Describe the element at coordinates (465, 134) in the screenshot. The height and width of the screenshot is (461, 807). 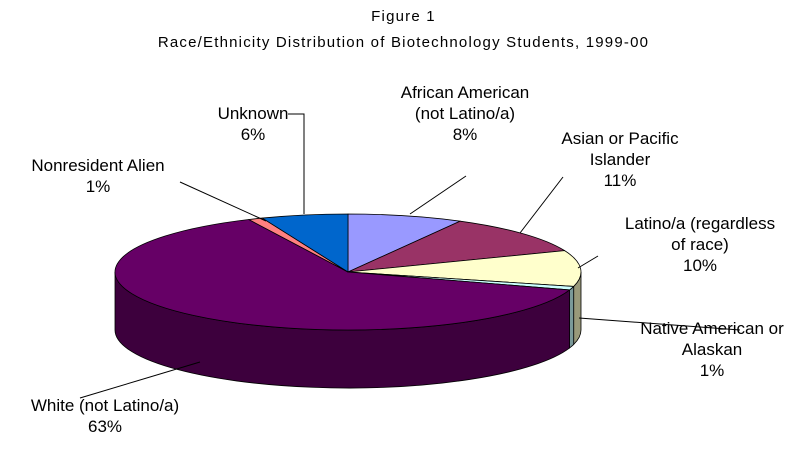
I see `slice-value-label: 8%` at that location.